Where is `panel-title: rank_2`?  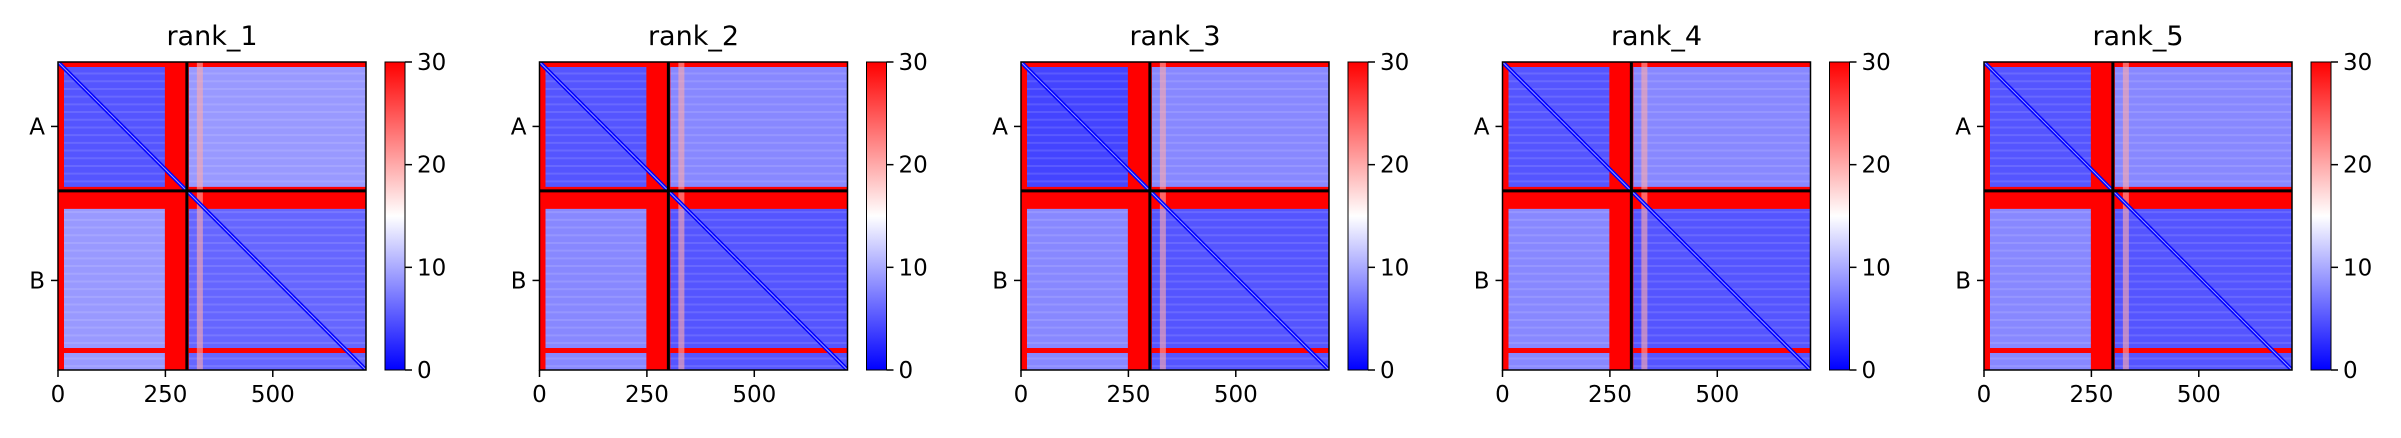 panel-title: rank_2 is located at coordinates (693, 36).